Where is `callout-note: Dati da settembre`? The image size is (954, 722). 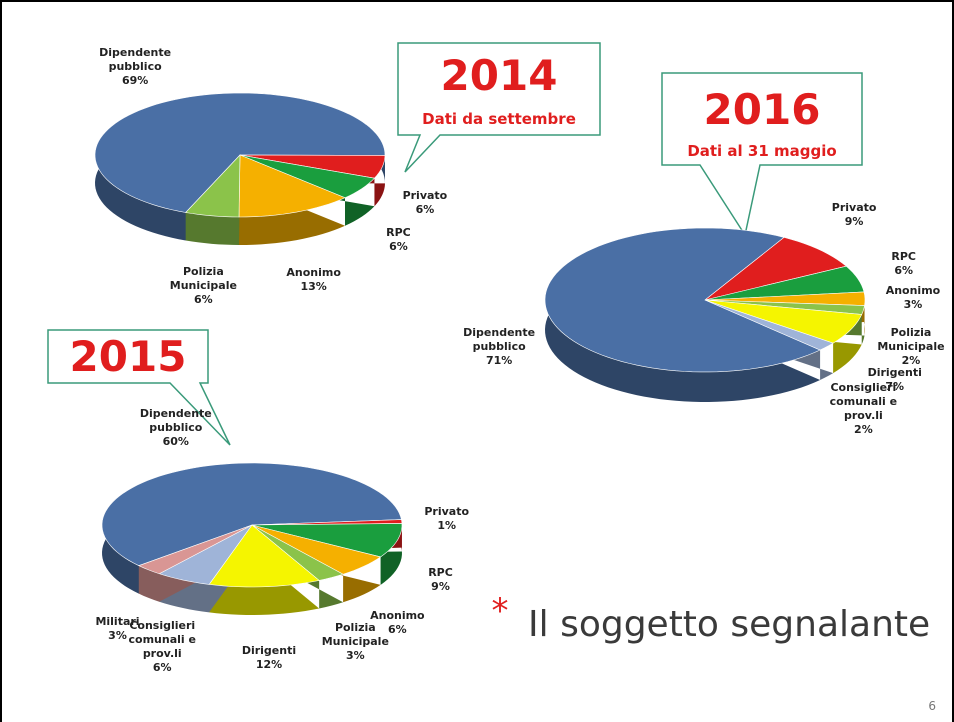
callout-note: Dati da settembre is located at coordinates (499, 119).